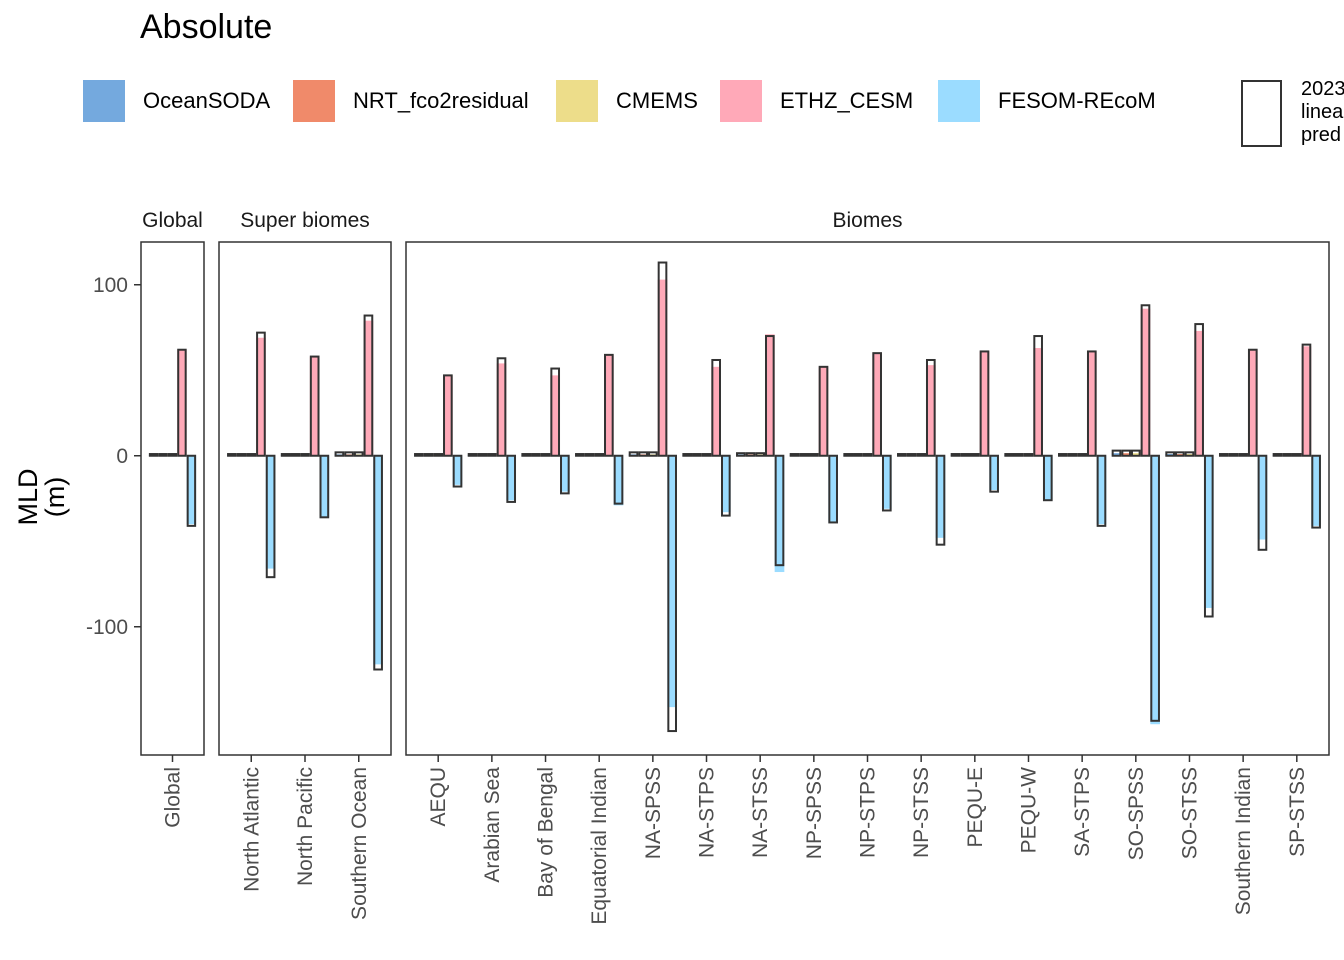 This screenshot has width=1344, height=960. I want to click on outline-bar-na-stss-cmems, so click(760, 454).